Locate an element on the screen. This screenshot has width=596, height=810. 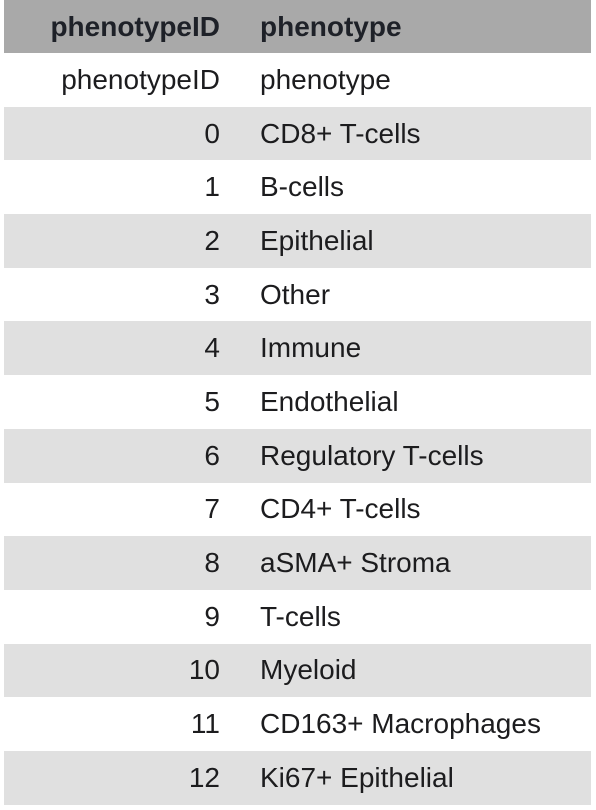
phenotype-name-cell: T-cells is located at coordinates (300, 616).